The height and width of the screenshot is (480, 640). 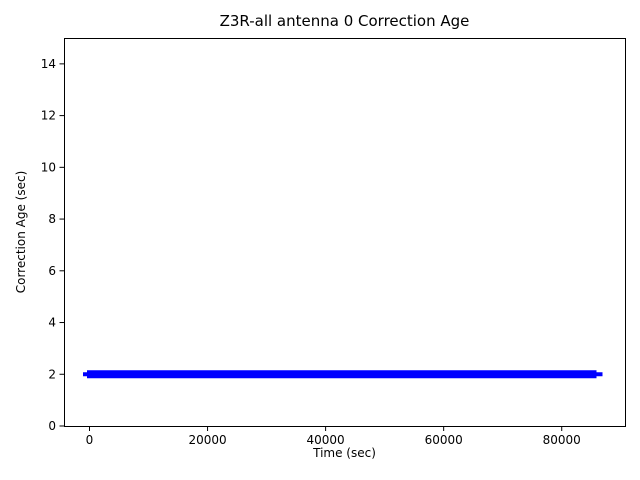 I want to click on x-tick-label: 40000, so click(x=326, y=440).